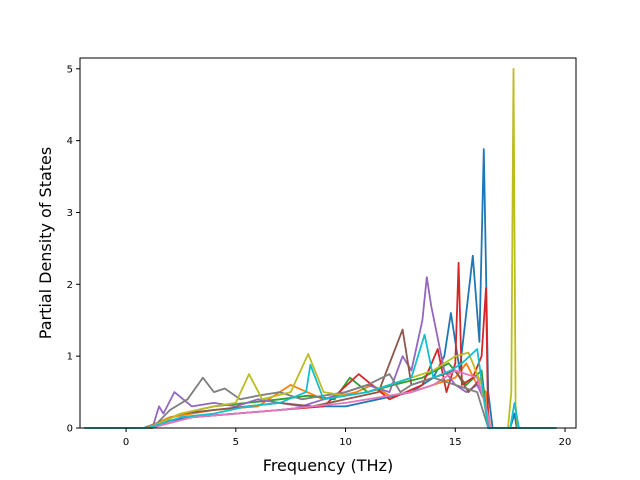 This screenshot has height=480, width=640. I want to click on y-tick-label: 3, so click(70, 213).